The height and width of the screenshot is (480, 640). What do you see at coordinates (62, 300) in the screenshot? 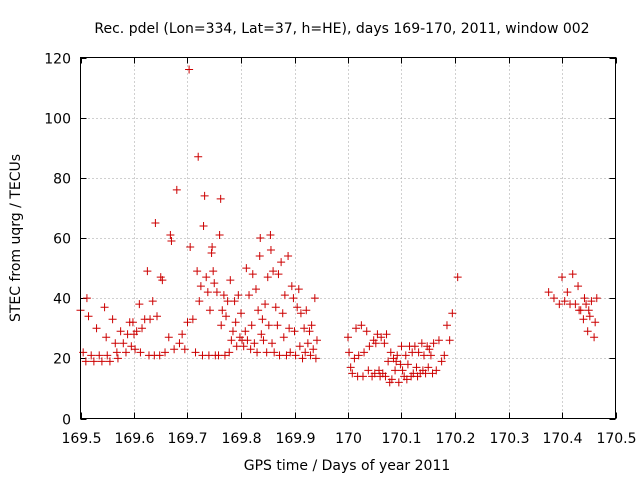
I see `y-tick-label: 40` at bounding box center [62, 300].